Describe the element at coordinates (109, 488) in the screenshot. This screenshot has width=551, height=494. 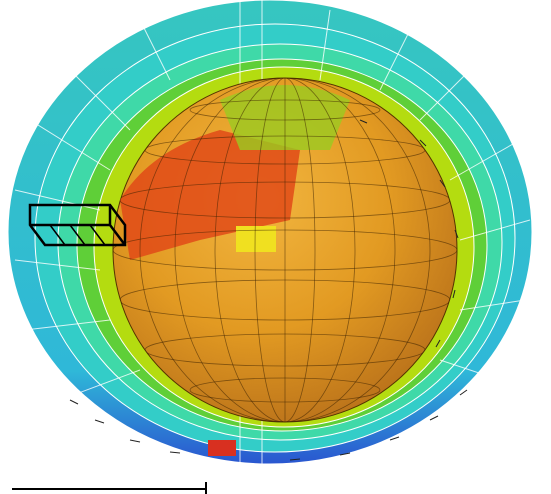
I see `scale-bar` at that location.